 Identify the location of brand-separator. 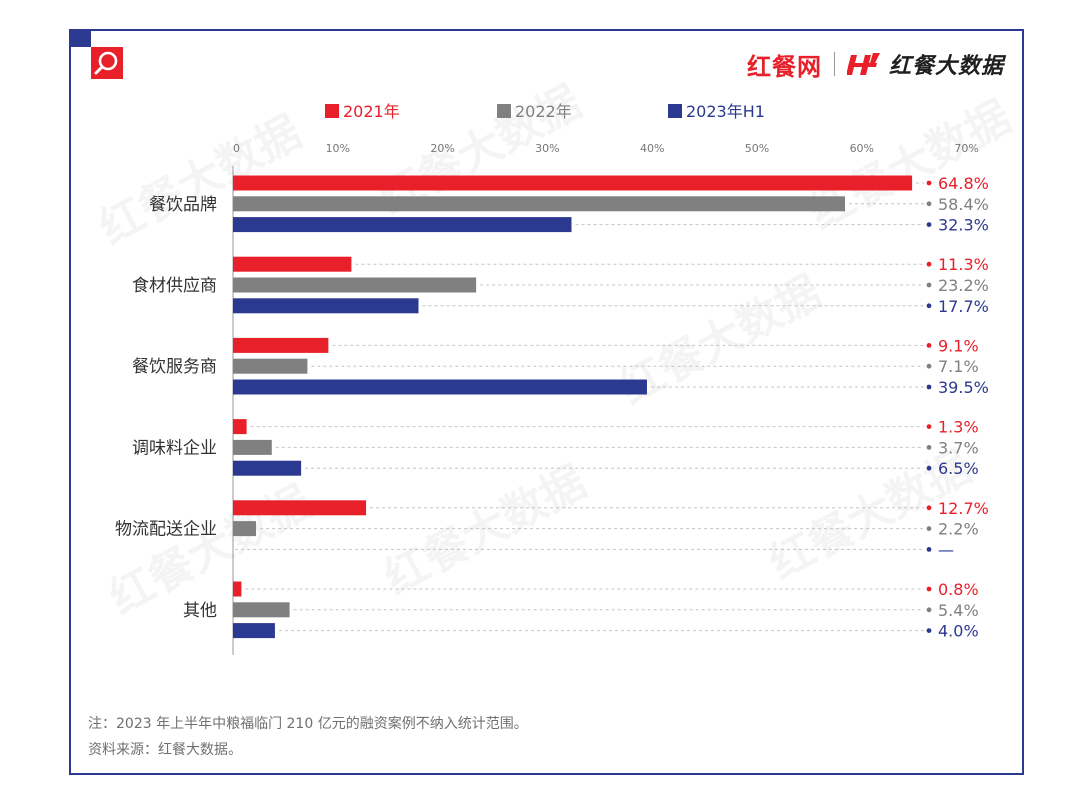
(834, 64).